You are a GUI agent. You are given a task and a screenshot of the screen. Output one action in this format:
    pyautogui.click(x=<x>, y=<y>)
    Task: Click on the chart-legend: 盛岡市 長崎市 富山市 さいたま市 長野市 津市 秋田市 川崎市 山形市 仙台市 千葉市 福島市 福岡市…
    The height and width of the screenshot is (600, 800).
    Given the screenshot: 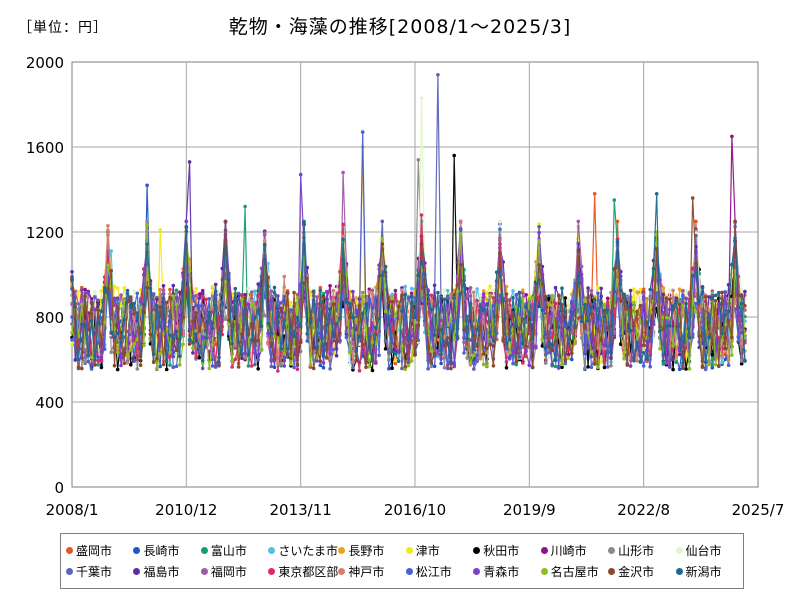 What is the action you would take?
    pyautogui.click(x=402, y=561)
    